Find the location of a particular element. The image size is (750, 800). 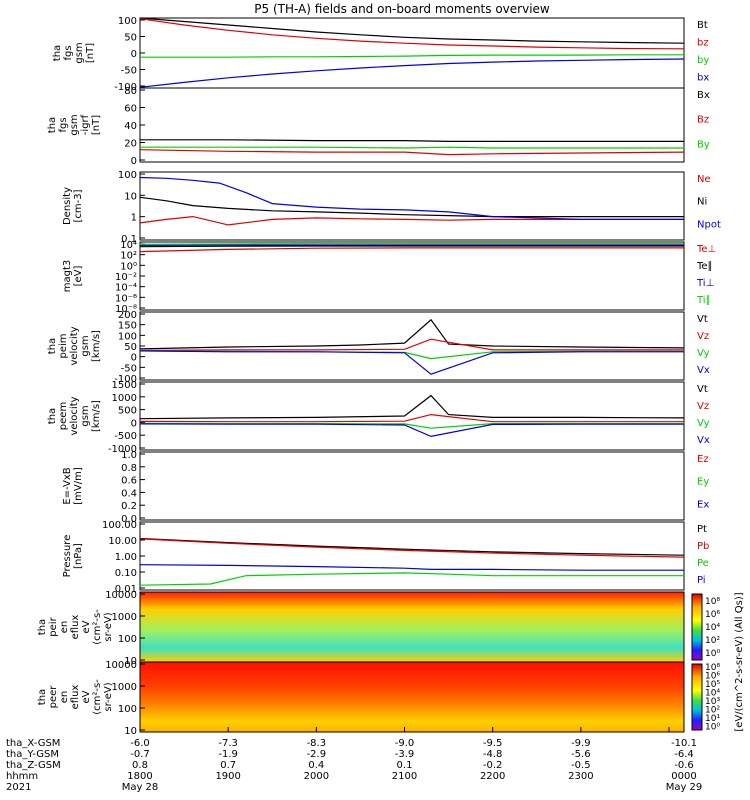

y-axis-label: Density is located at coordinates (67, 206).